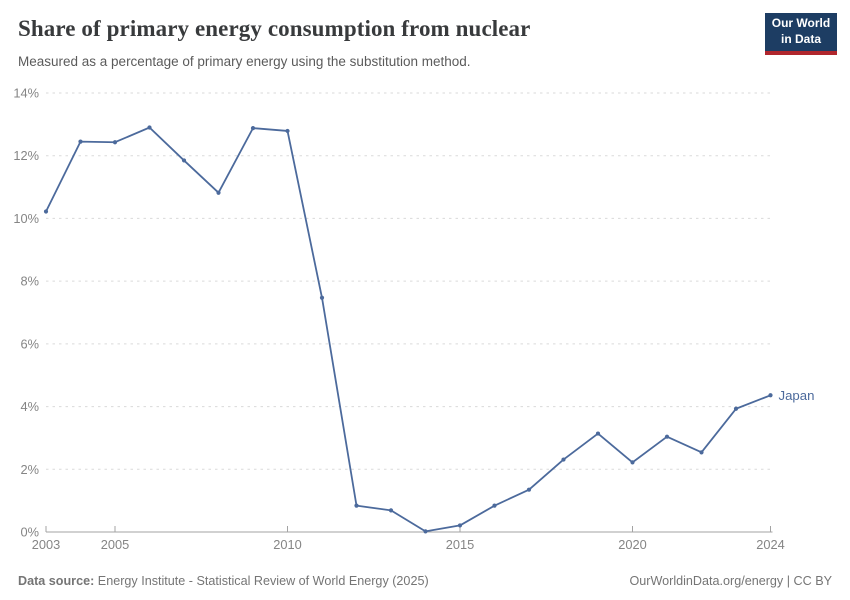 The image size is (850, 600). Describe the element at coordinates (46, 544) in the screenshot. I see `x-axis-tick-label: 2003` at that location.